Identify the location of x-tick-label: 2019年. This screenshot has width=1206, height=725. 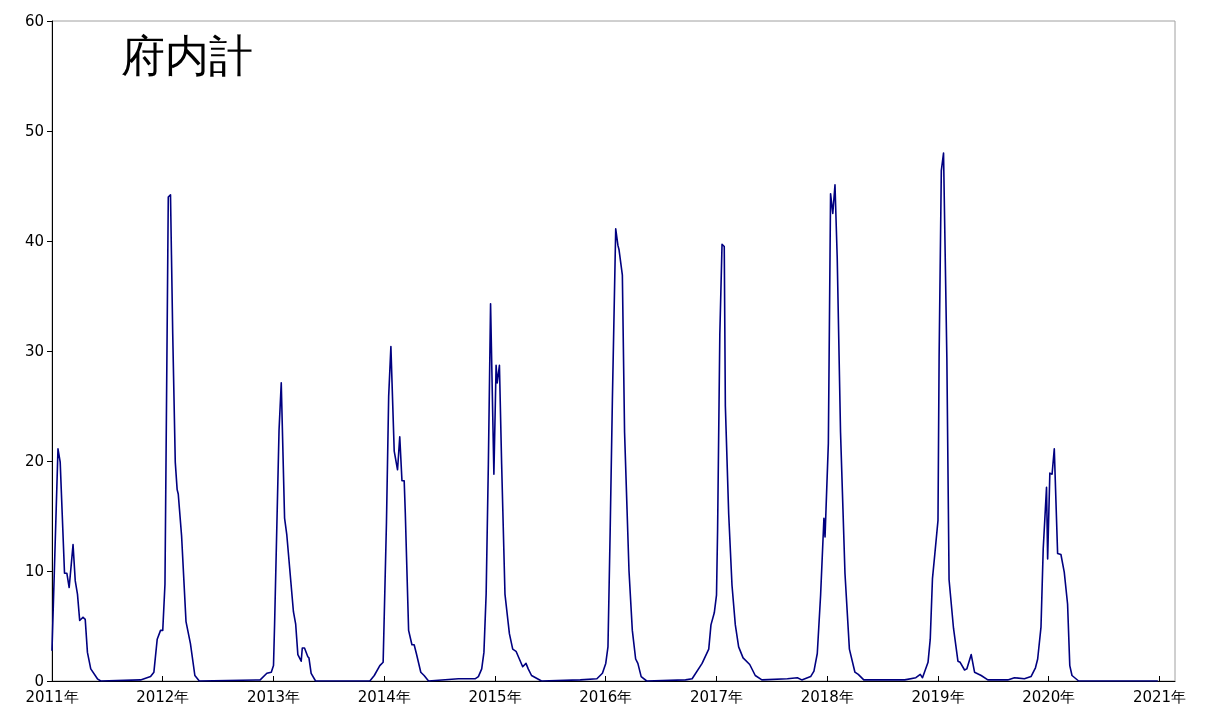
(938, 696).